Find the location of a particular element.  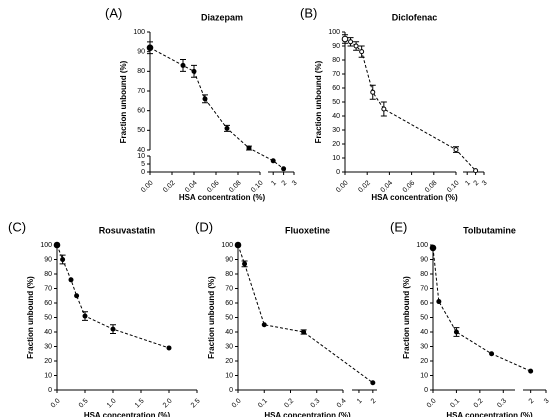

chart-title: Tolbutamine is located at coordinates (489, 230).